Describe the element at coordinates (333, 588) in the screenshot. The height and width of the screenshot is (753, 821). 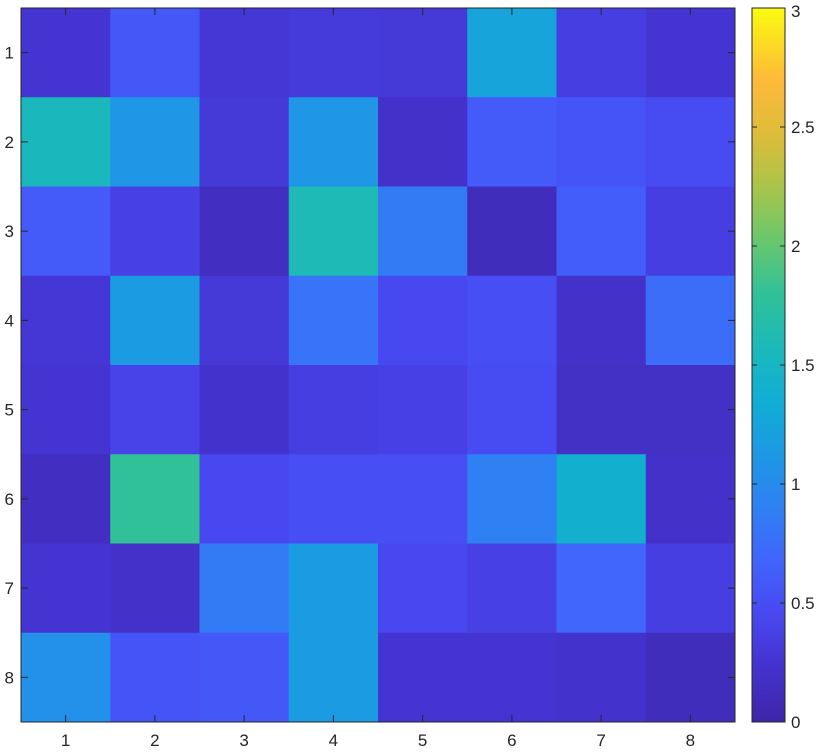
I see `heatmap-cell-r7-c4` at that location.